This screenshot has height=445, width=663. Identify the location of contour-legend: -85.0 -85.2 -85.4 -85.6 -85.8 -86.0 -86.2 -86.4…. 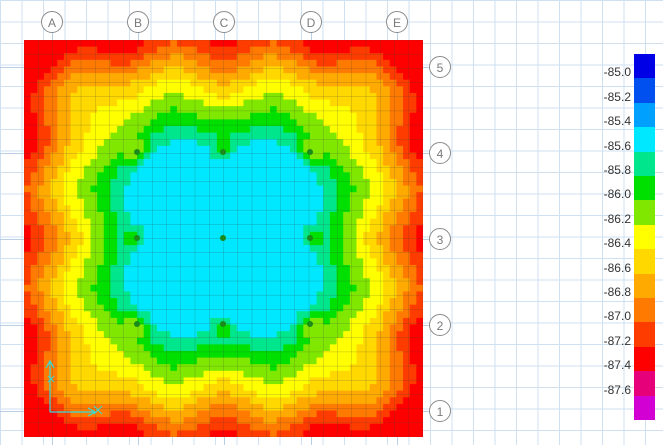
(628, 237).